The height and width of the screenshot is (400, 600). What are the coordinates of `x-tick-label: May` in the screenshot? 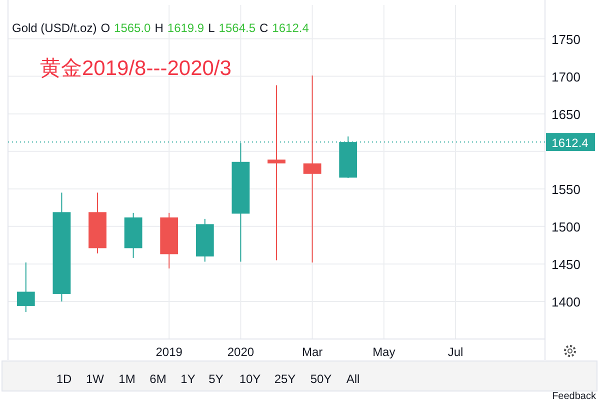 It's located at (384, 352).